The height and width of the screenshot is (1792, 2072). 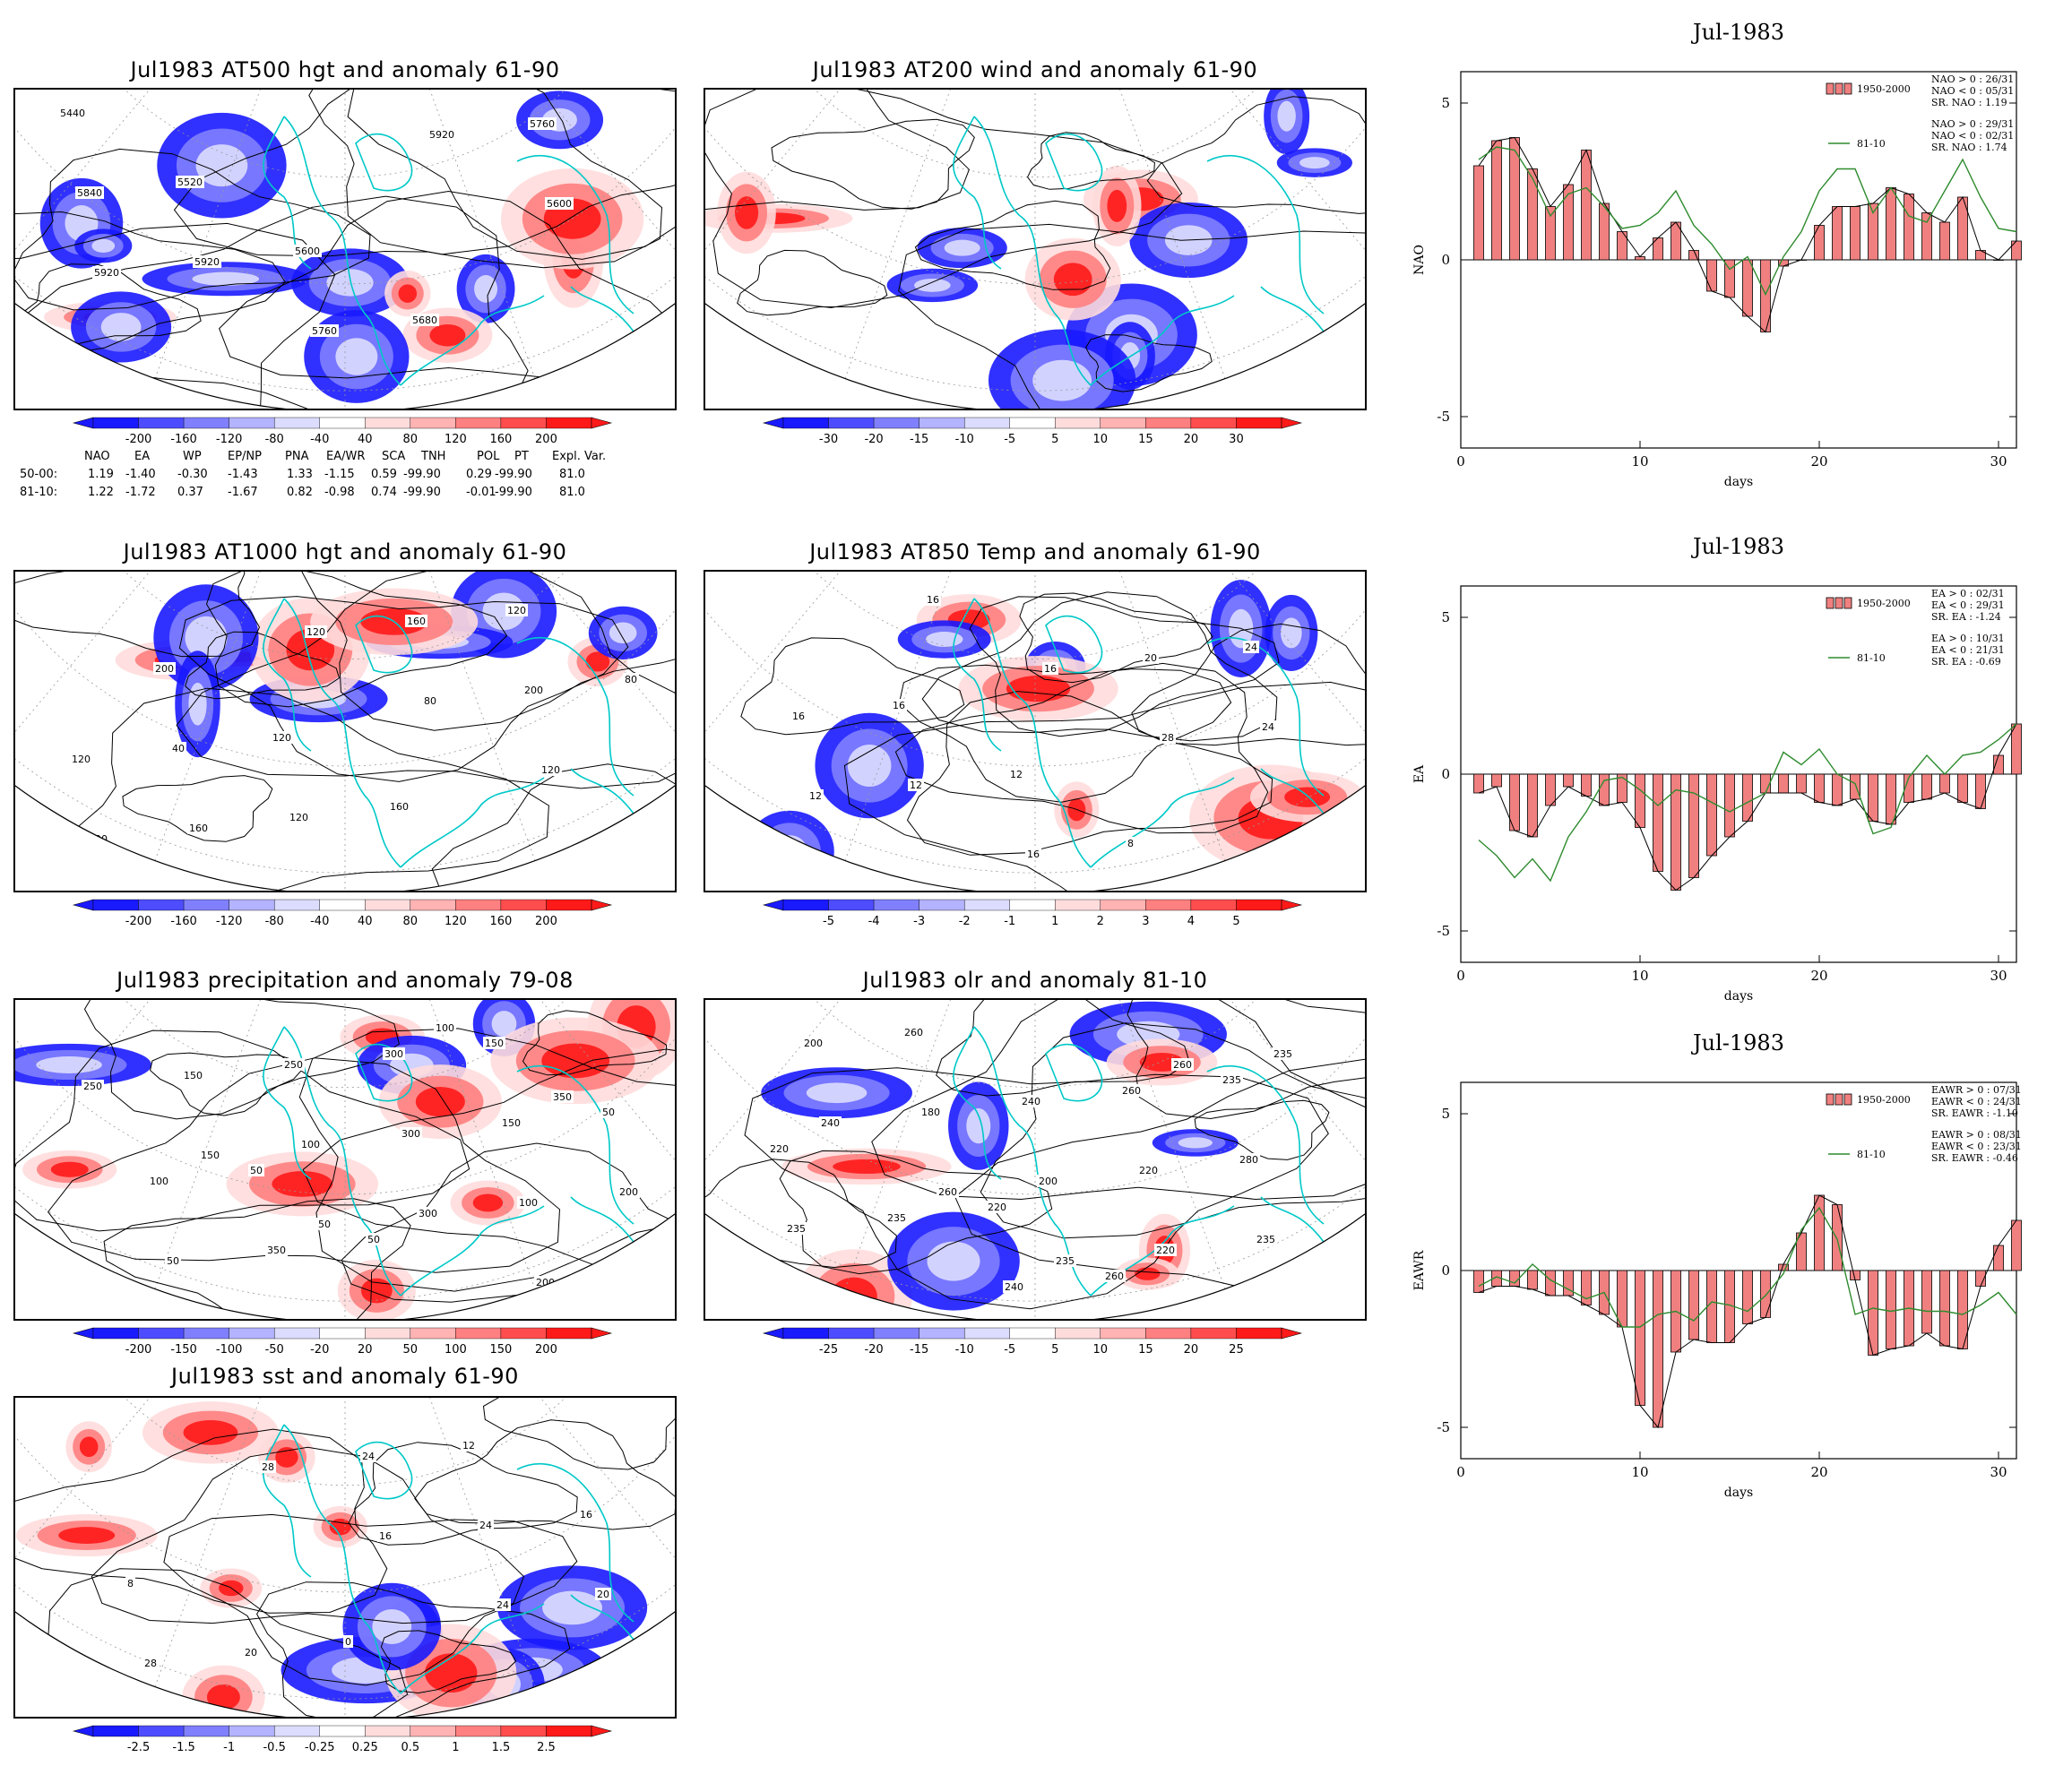 What do you see at coordinates (138, 1350) in the screenshot?
I see `colorbar-tick-label: -200` at bounding box center [138, 1350].